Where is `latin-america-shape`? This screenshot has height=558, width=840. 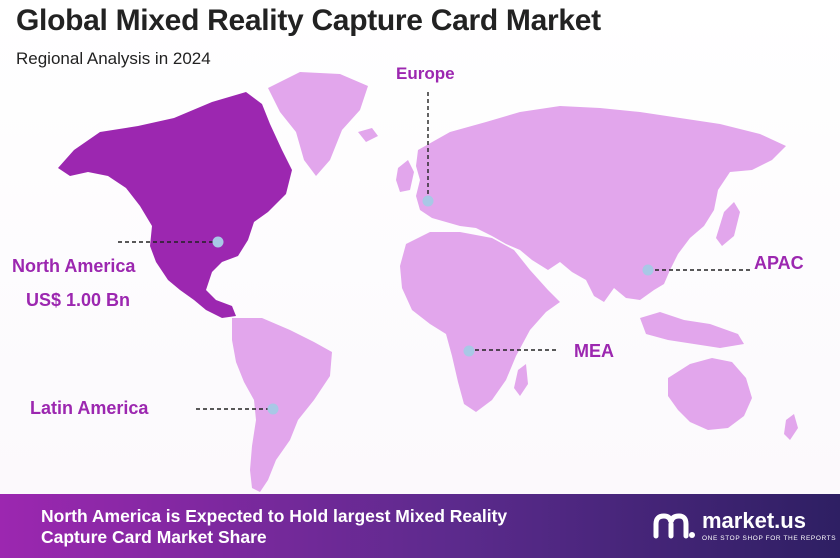
latin-america-shape is located at coordinates (282, 405).